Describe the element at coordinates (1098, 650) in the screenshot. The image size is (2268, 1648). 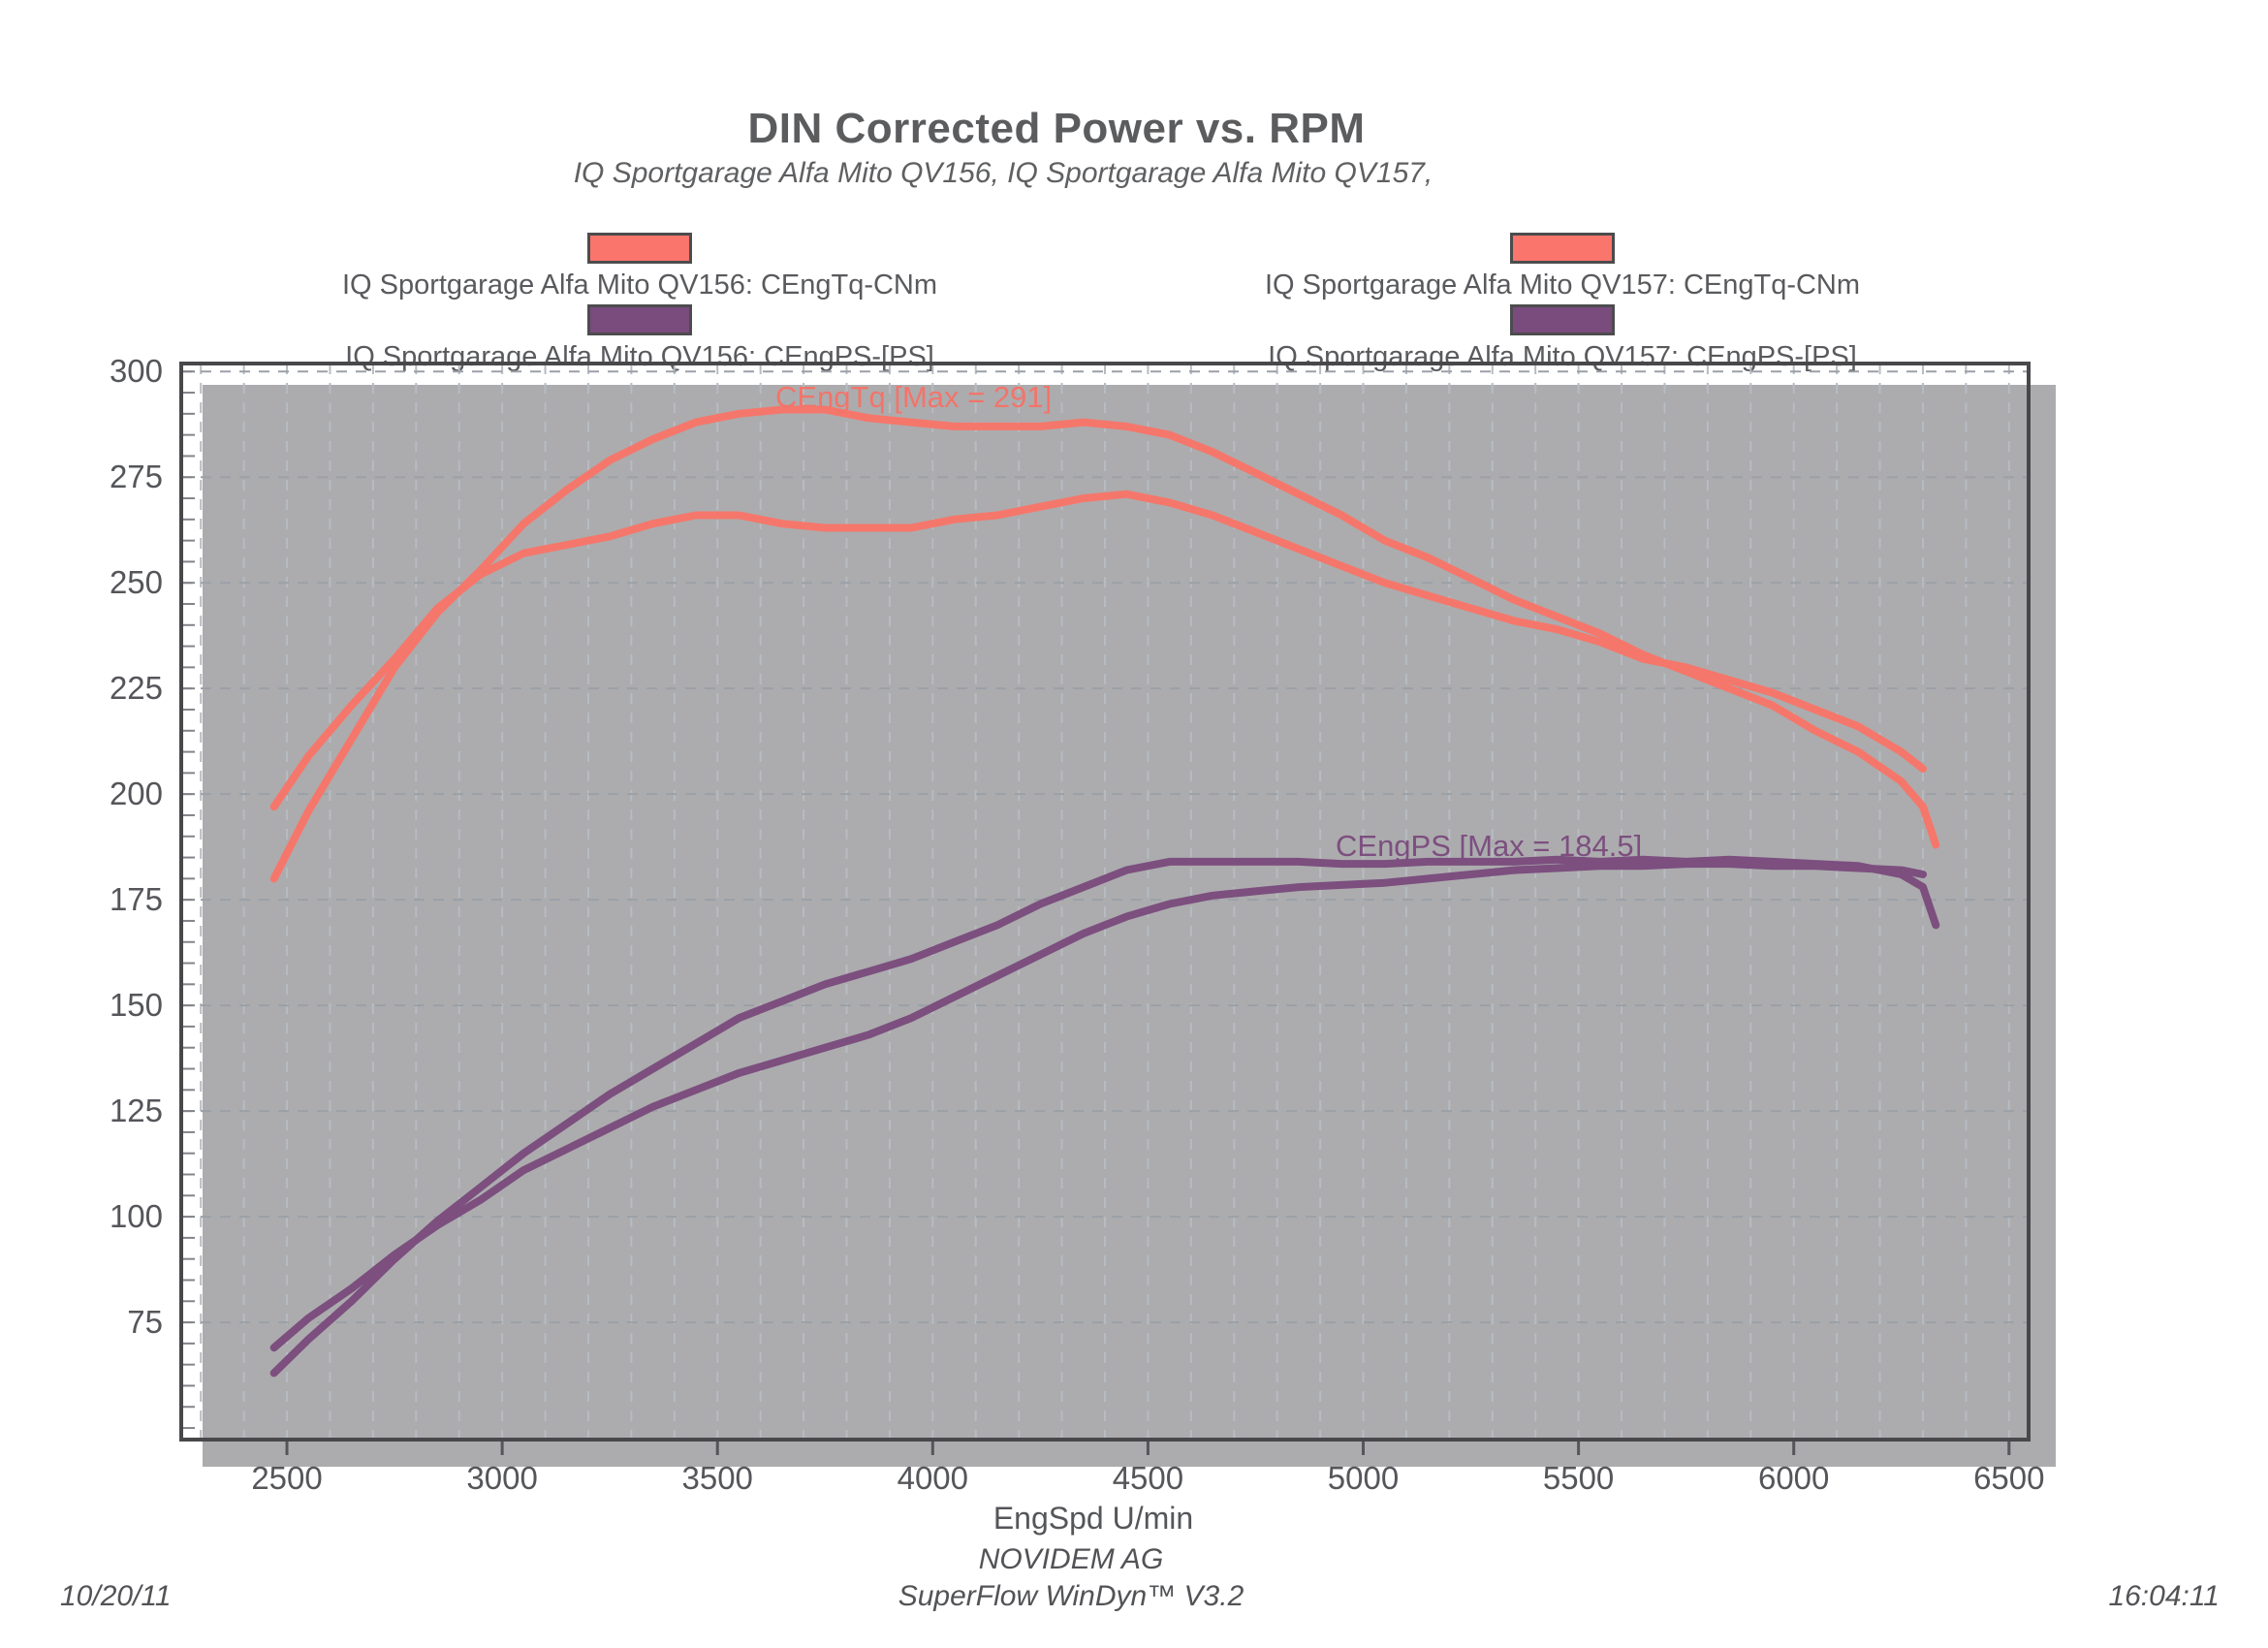
I see `curve-torque-qv157` at that location.